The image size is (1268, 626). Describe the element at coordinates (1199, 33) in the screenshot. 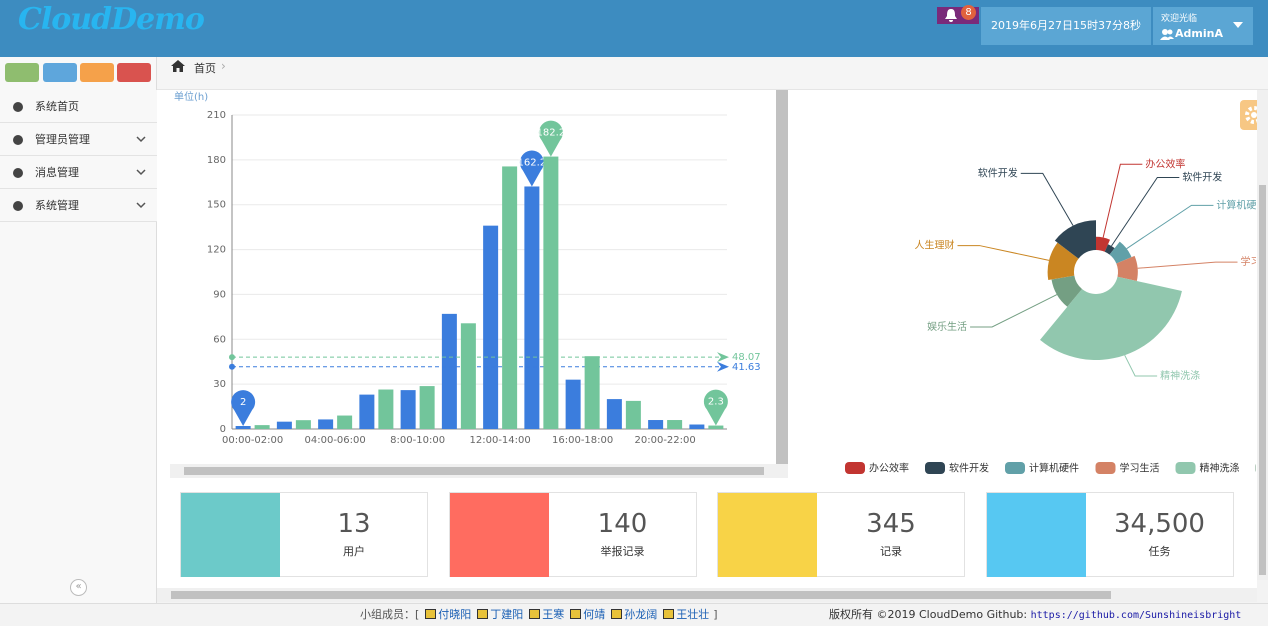

I see `user-name: AdminA` at that location.